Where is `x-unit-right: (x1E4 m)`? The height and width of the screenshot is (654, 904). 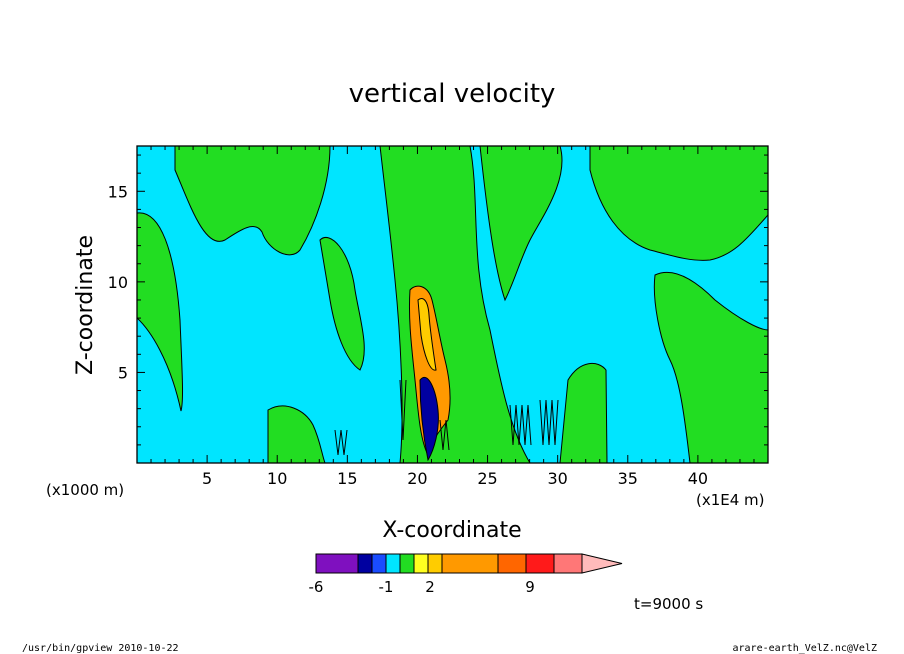
x-unit-right: (x1E4 m) is located at coordinates (730, 500).